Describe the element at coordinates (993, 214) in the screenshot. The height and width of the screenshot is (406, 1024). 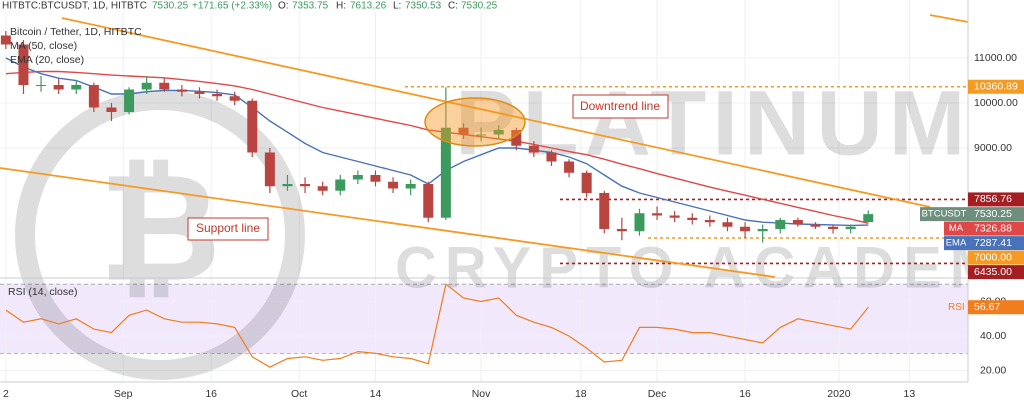
I see `last-price-label: 7530.25` at that location.